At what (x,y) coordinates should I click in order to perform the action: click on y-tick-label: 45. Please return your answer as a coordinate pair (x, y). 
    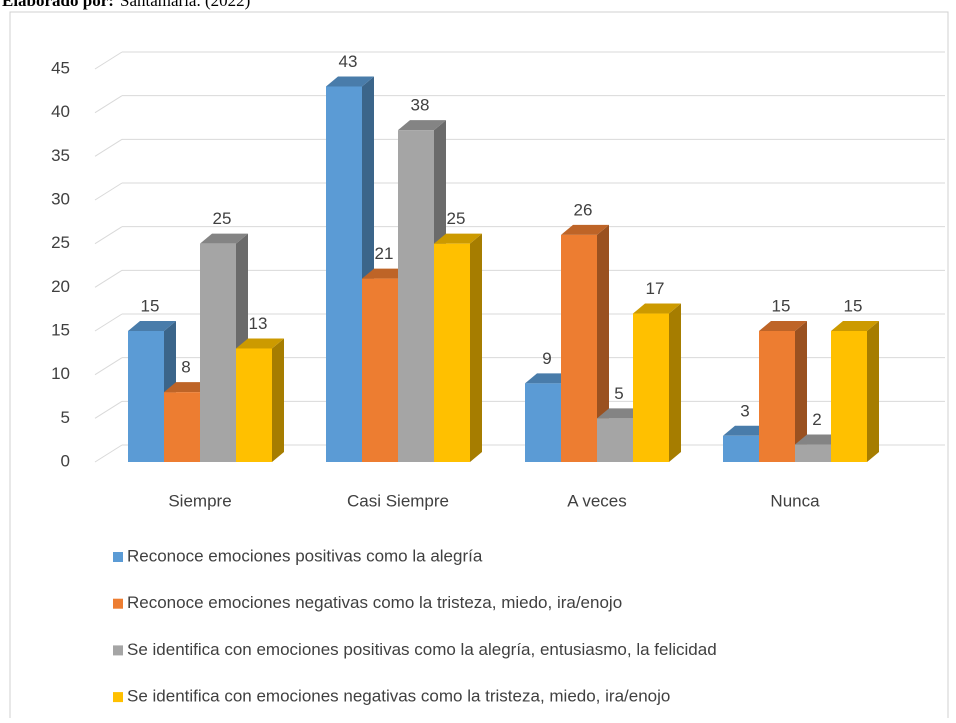
    Looking at the image, I should click on (60, 67).